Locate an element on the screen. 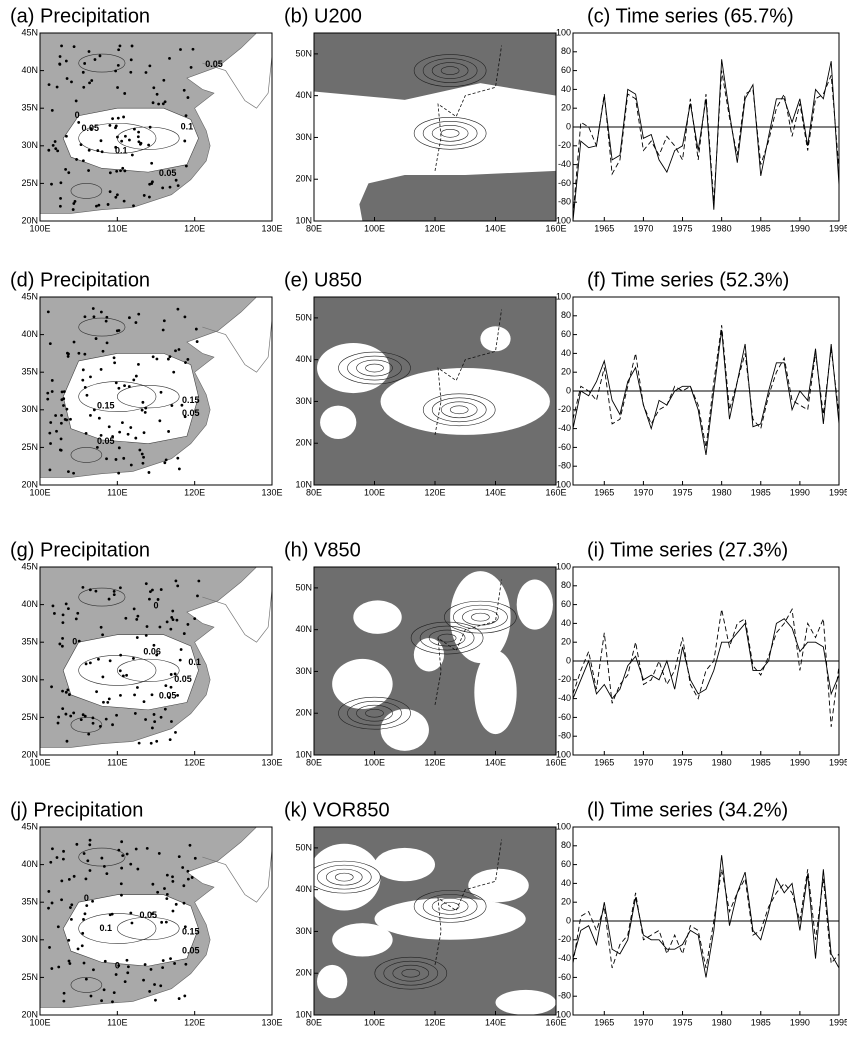  contour-label: 0.1 is located at coordinates (194, 662).